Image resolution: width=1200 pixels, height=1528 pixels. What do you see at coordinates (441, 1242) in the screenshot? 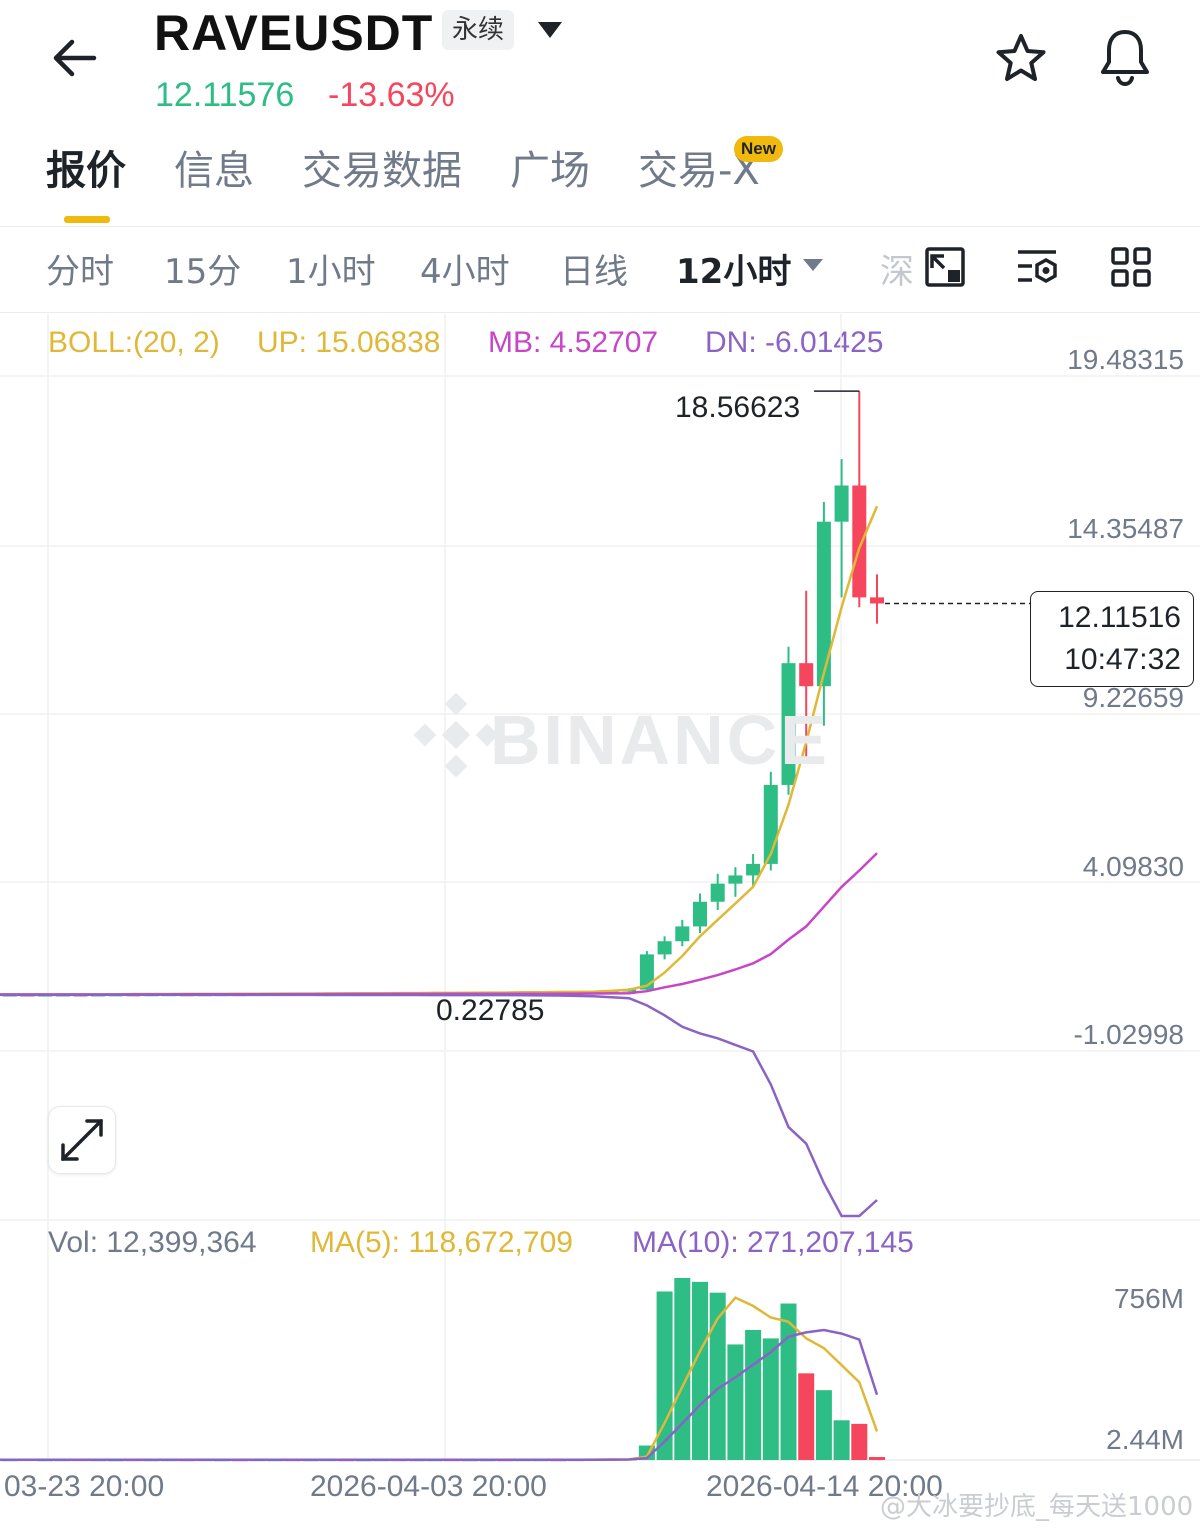
I see `volume-ma5: MA(5): 118,672,709` at bounding box center [441, 1242].